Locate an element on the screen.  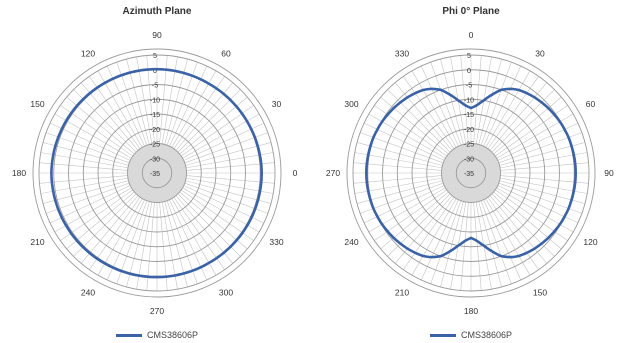
legend-label: CMS38606P is located at coordinates (486, 335).